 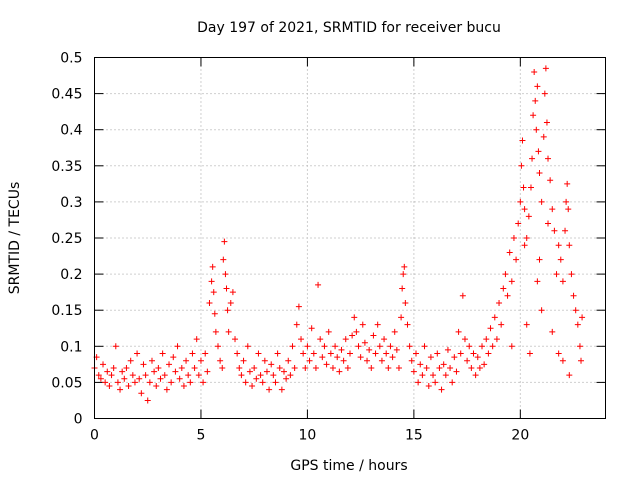 I want to click on x-tick-label: 15, so click(x=414, y=436).